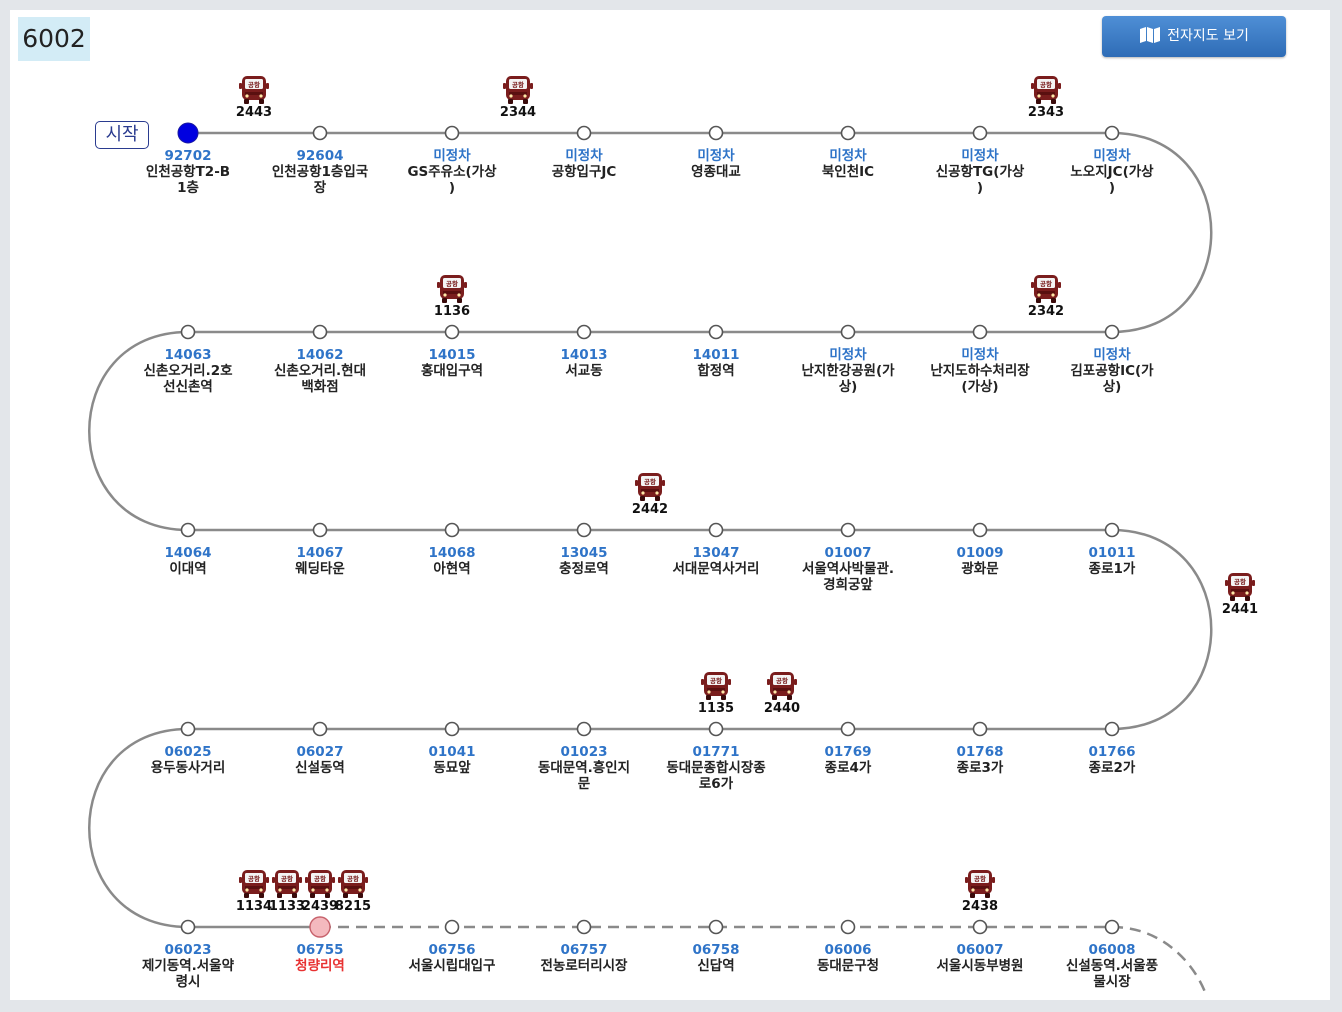 Image resolution: width=1342 pixels, height=1012 pixels. Describe the element at coordinates (1112, 760) in the screenshot. I see `stop-label: 01766 종로2가` at that location.